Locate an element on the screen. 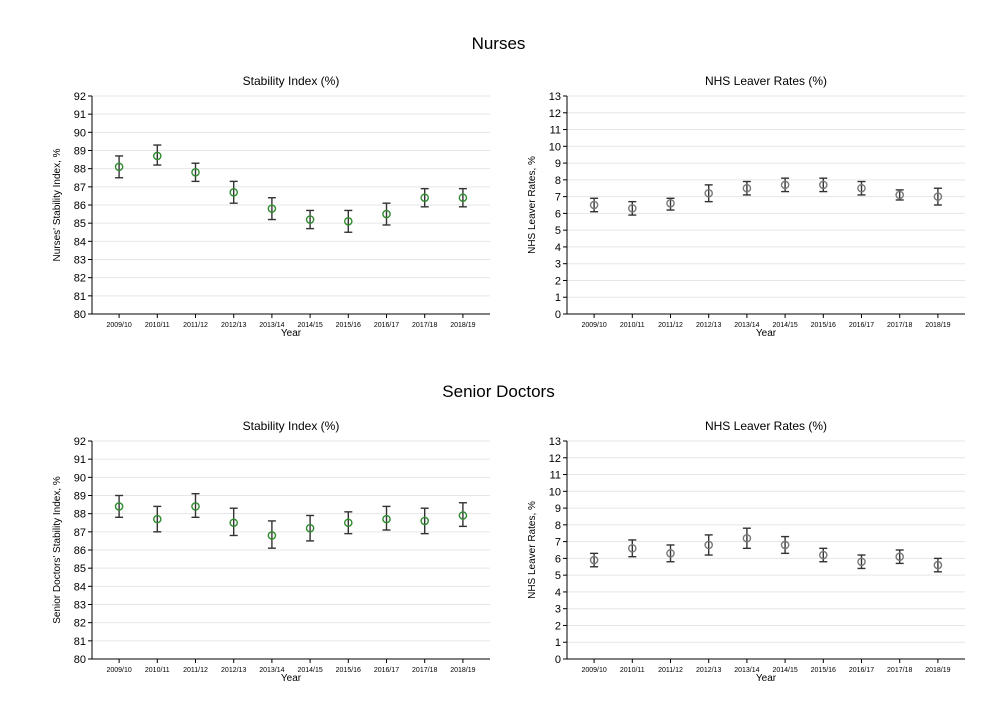 This screenshot has width=997, height=727. senior-doctors-section-title: Senior Doctors is located at coordinates (498, 391).